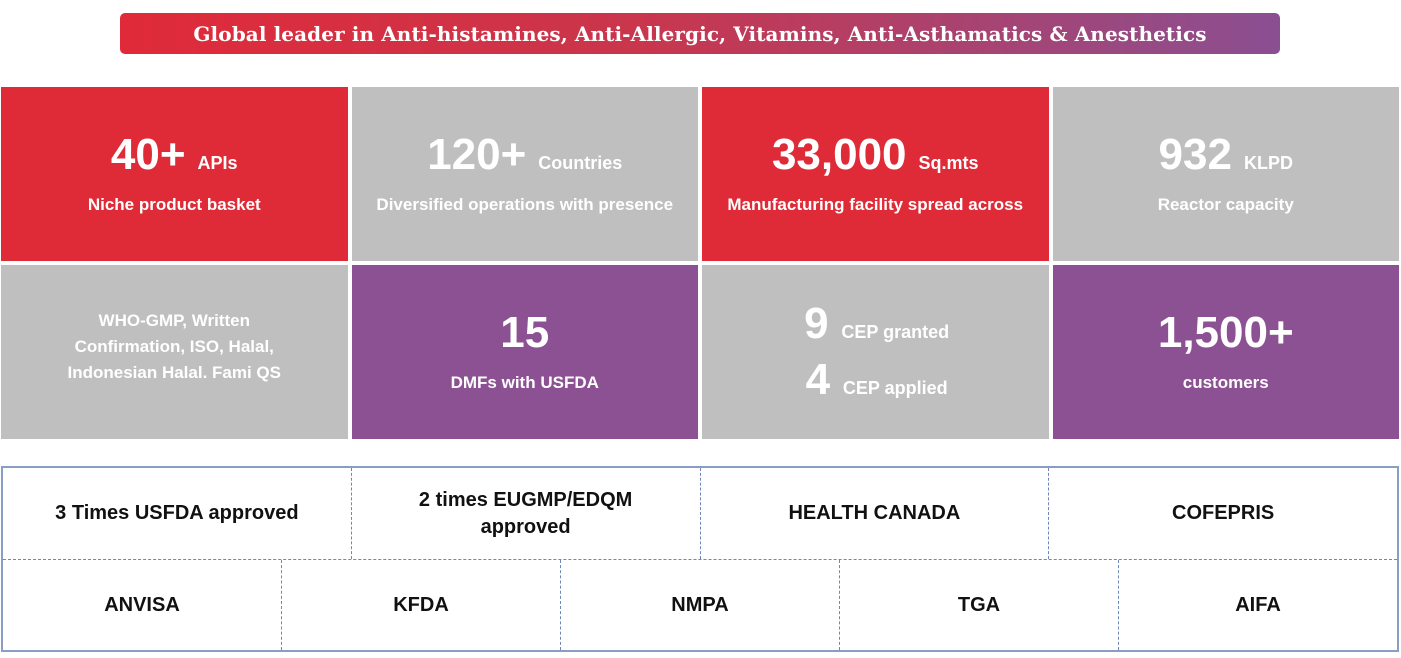 The width and height of the screenshot is (1401, 658). What do you see at coordinates (148, 154) in the screenshot?
I see `stat-value: 40+` at bounding box center [148, 154].